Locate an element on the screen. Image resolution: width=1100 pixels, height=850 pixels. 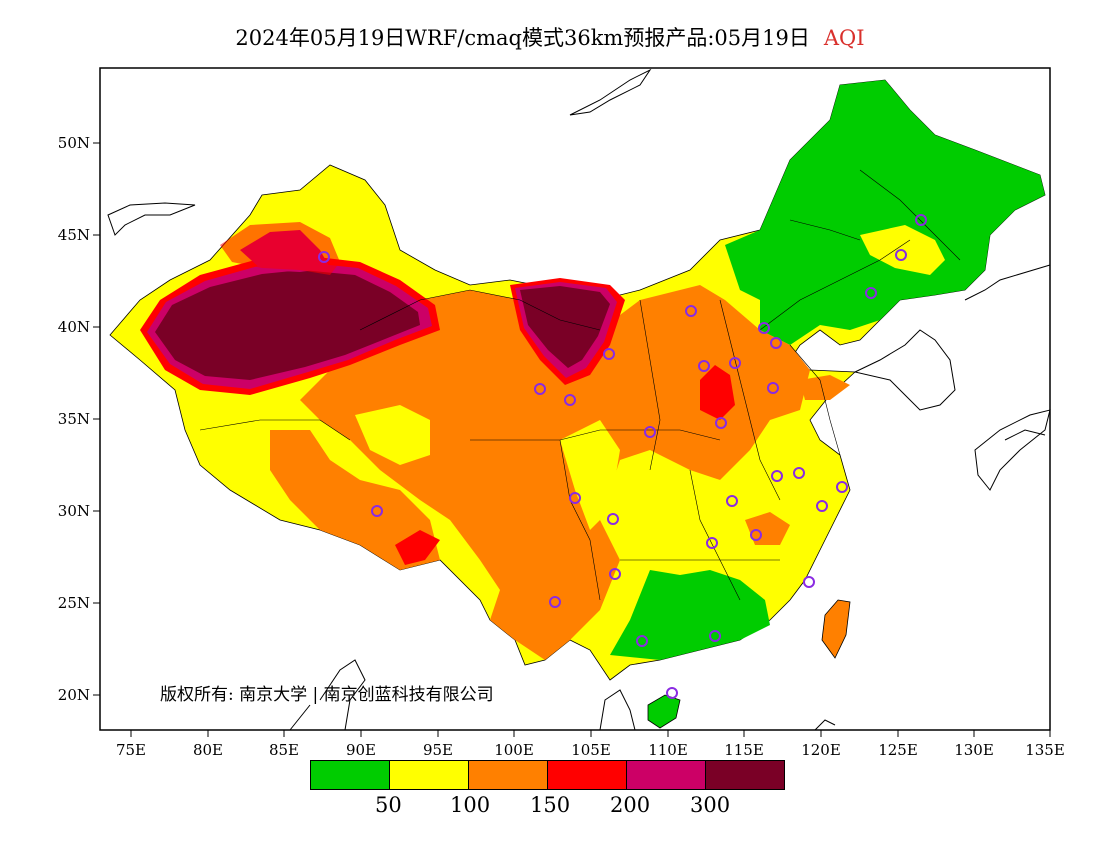
aqi-legend is located at coordinates (547, 777).